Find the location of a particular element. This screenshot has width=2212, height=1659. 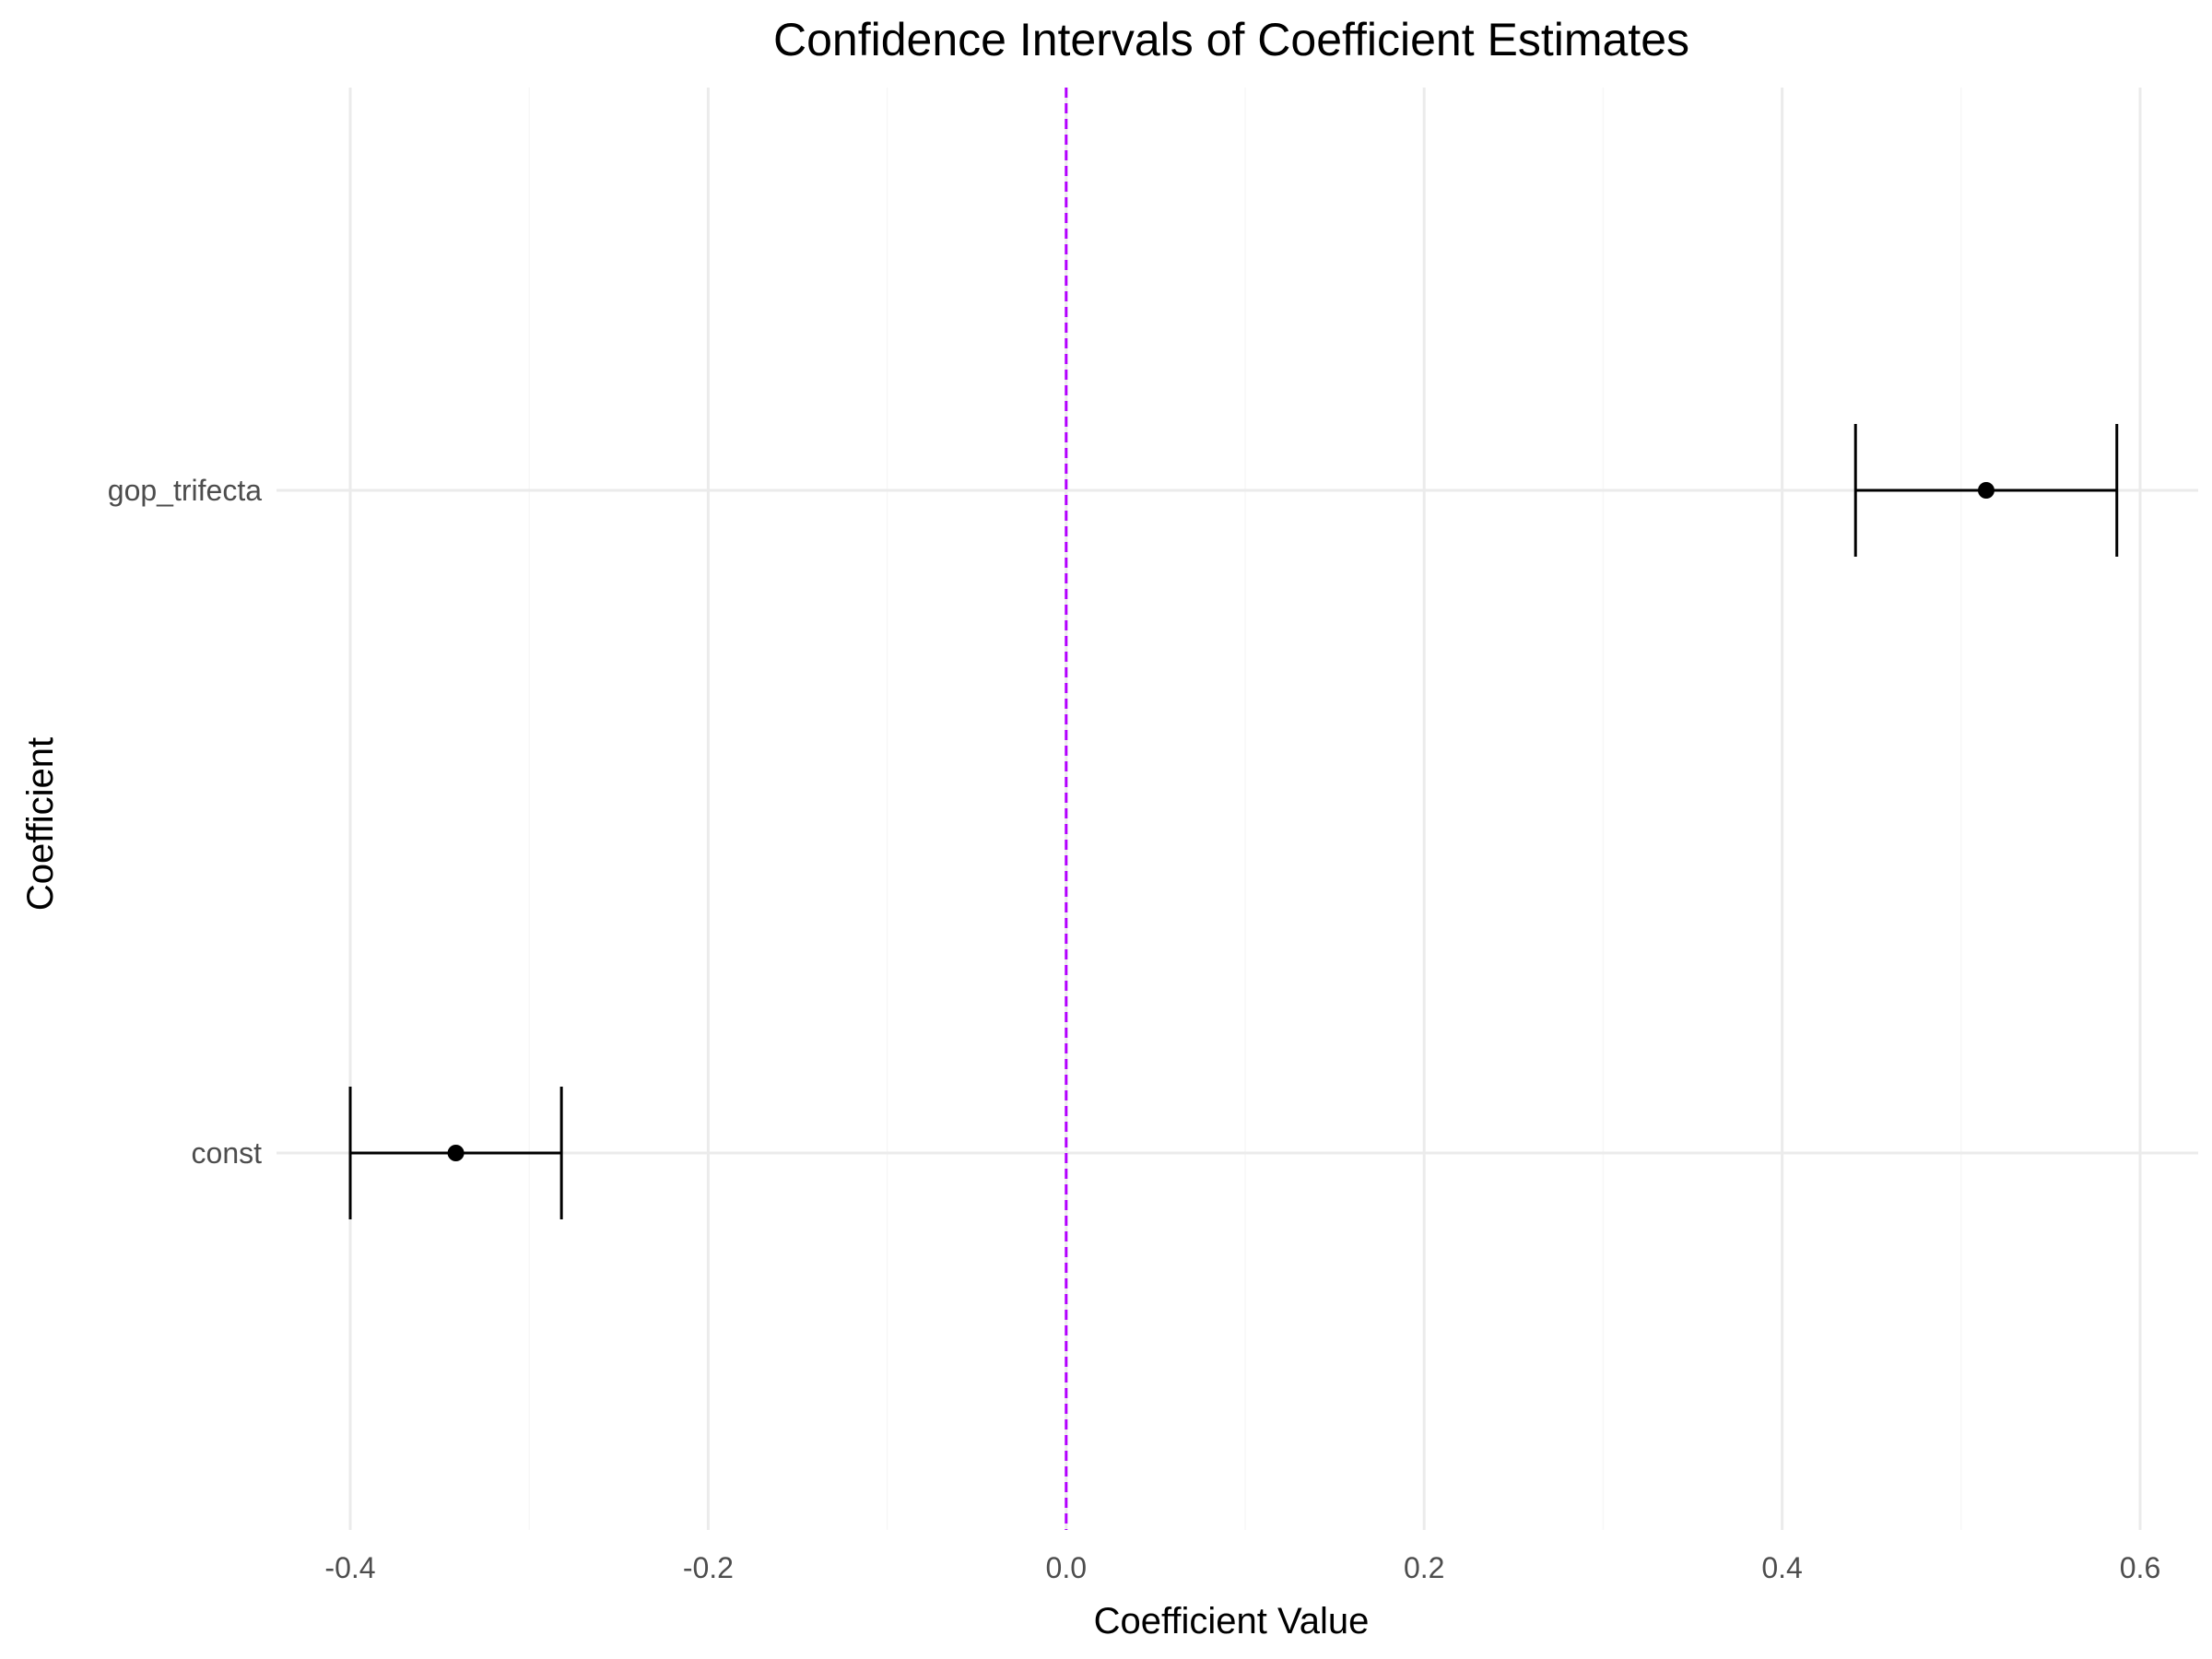

x-tick-label: -0.4 is located at coordinates (349, 1567).